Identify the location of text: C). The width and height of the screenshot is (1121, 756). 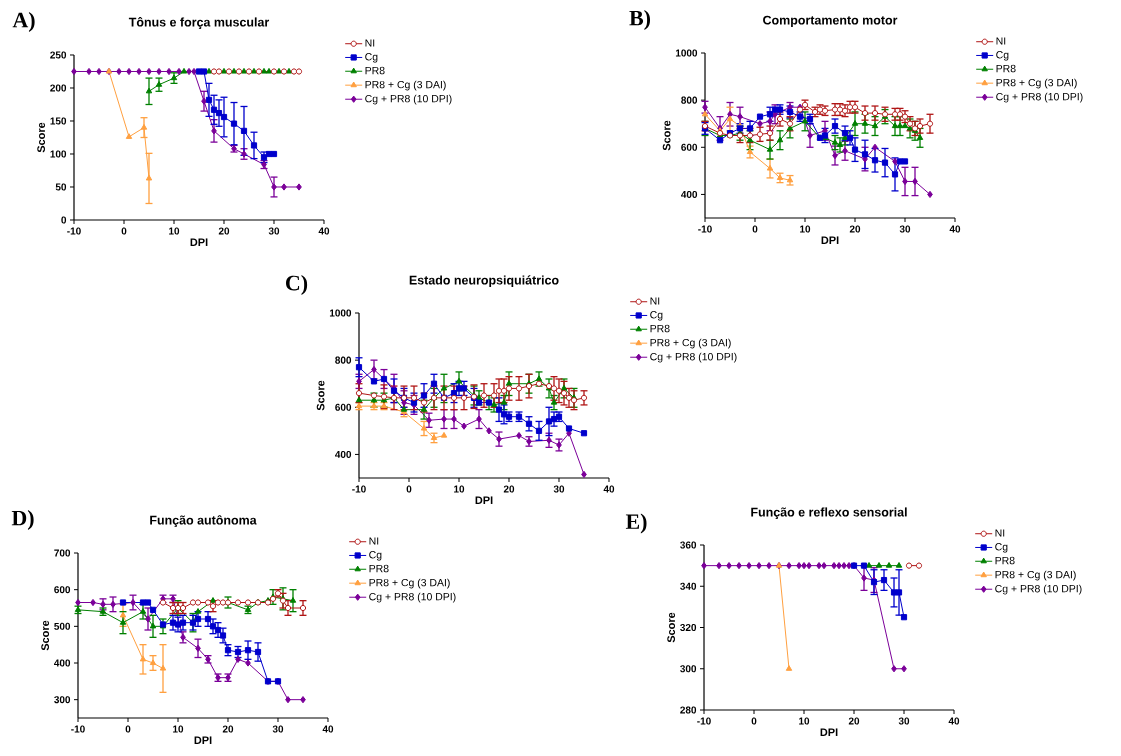
(297, 285).